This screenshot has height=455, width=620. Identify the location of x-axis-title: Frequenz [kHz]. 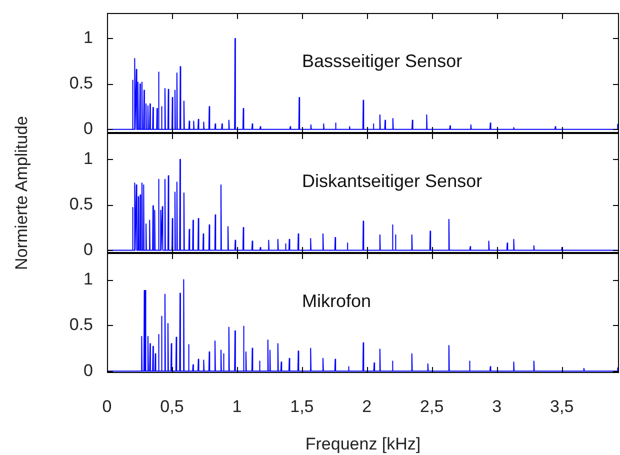
(363, 444).